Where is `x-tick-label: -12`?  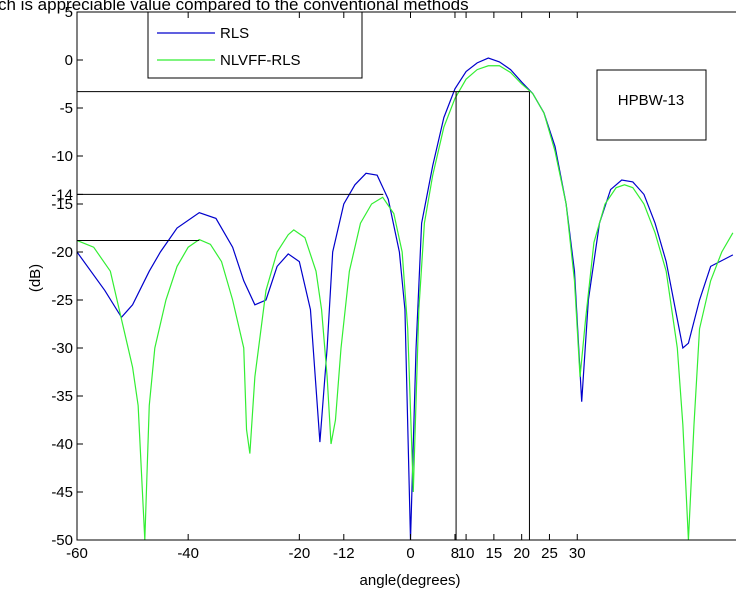 x-tick-label: -12 is located at coordinates (344, 553).